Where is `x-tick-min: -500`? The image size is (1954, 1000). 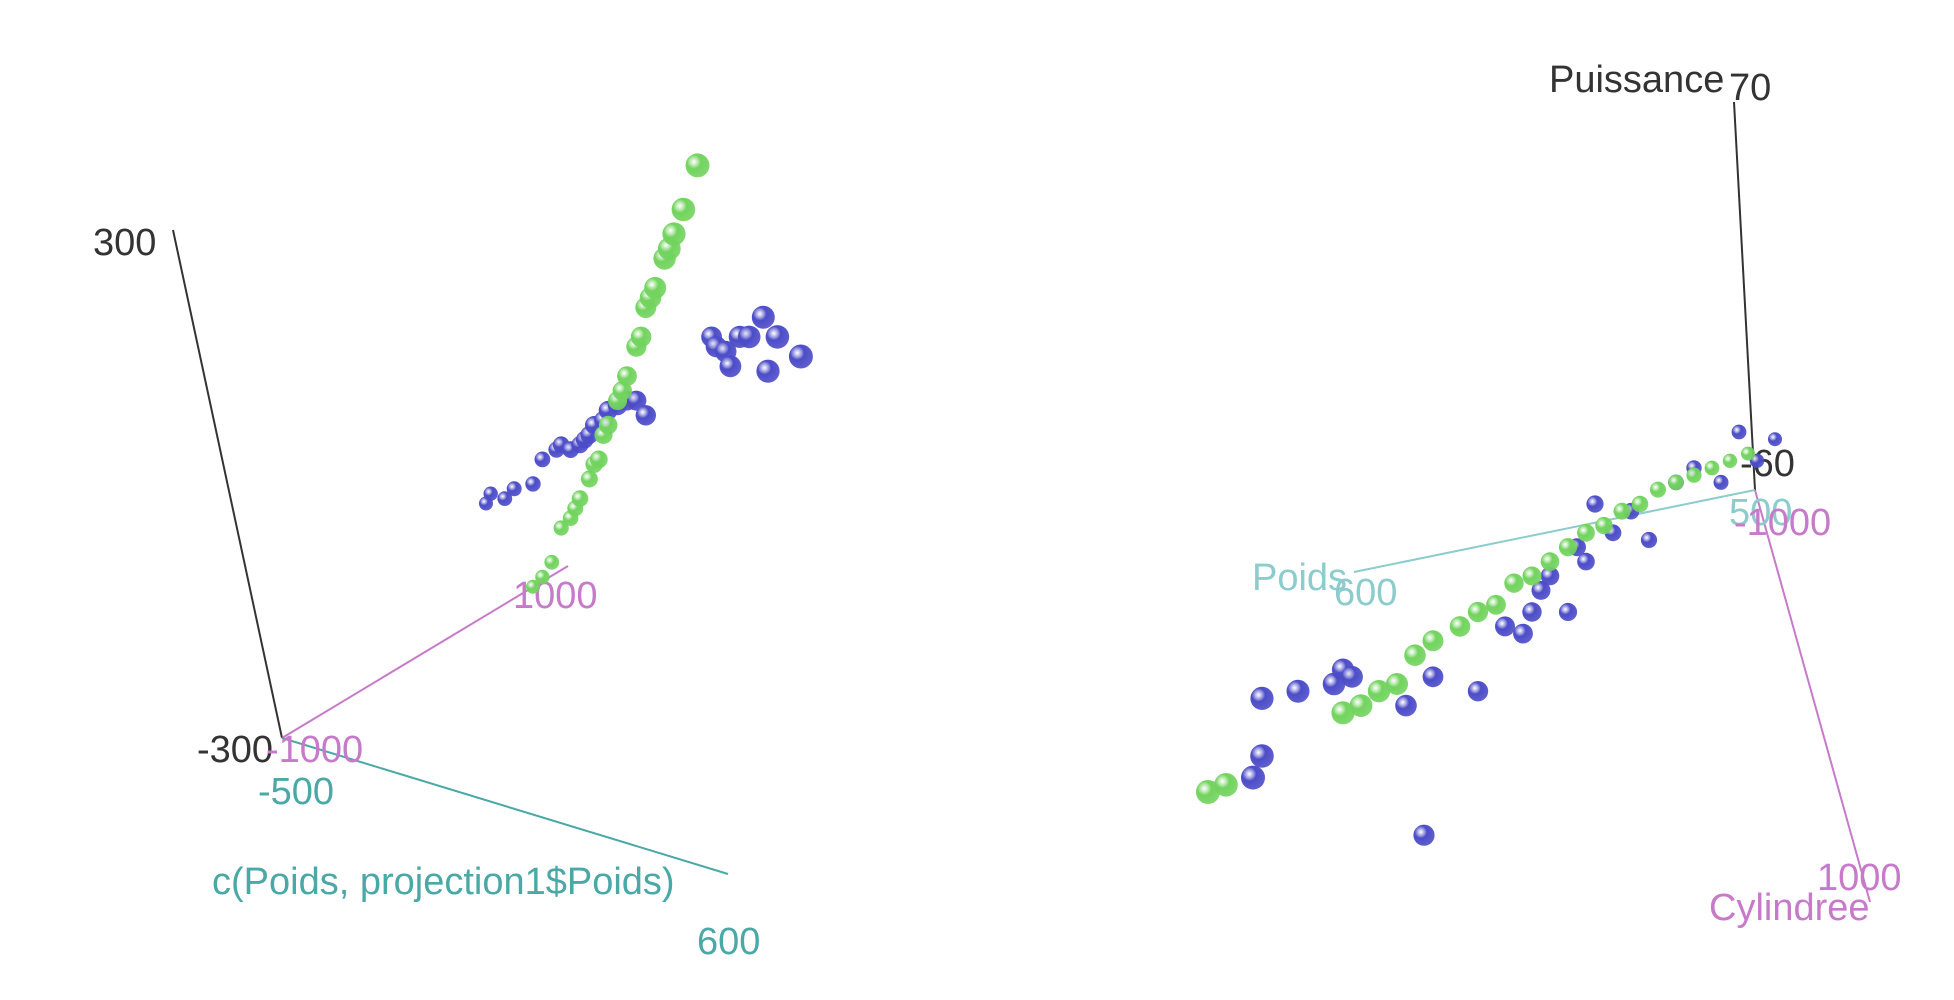
x-tick-min: -500 is located at coordinates (296, 792).